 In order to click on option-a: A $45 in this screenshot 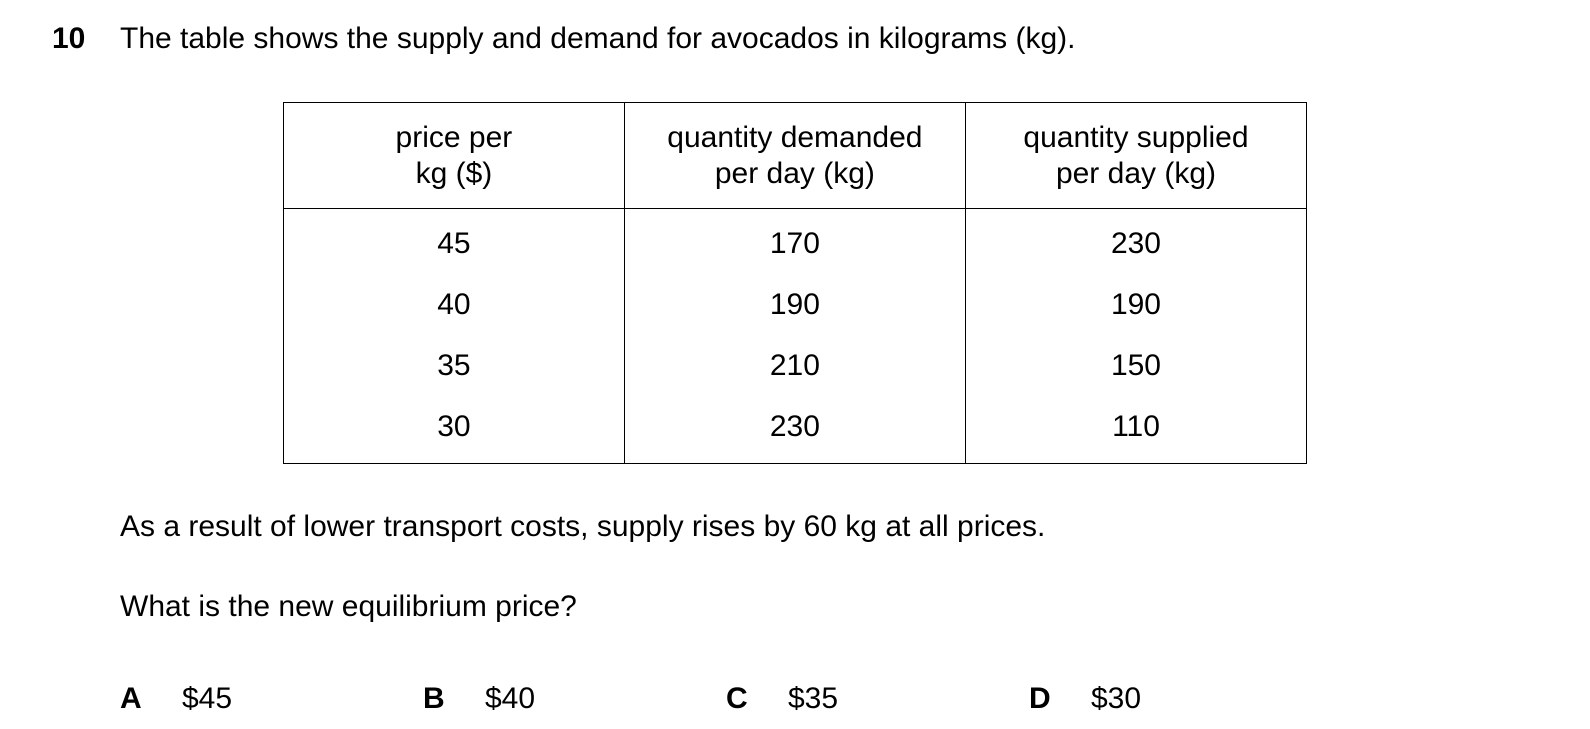, I will do `click(176, 699)`.